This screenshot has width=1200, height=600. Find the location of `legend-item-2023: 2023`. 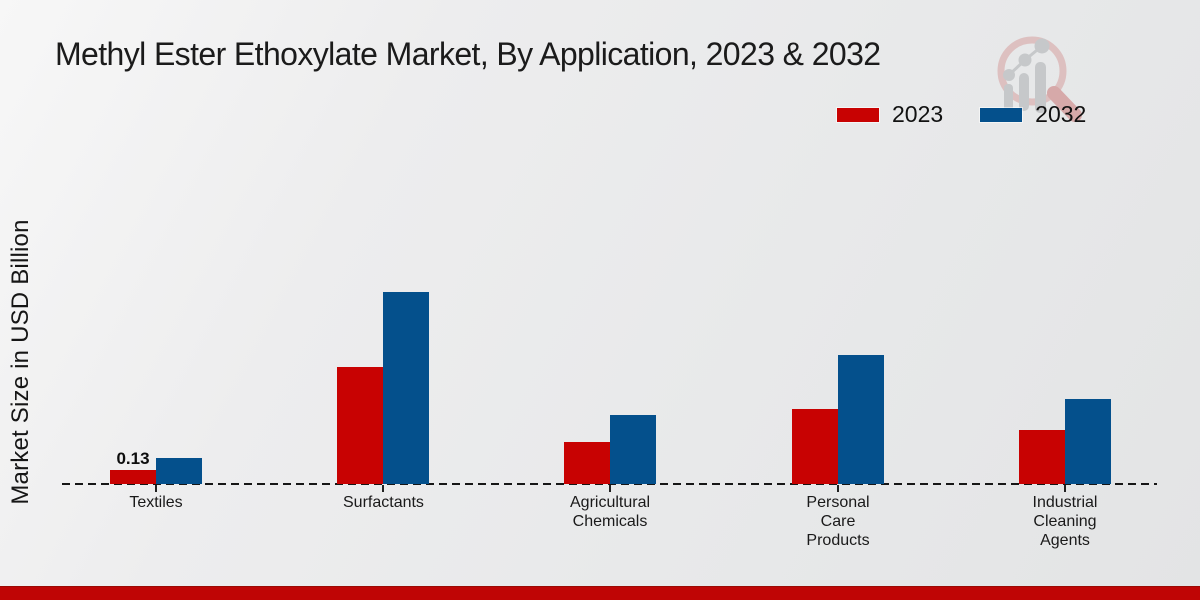

legend-item-2023: 2023 is located at coordinates (890, 114).